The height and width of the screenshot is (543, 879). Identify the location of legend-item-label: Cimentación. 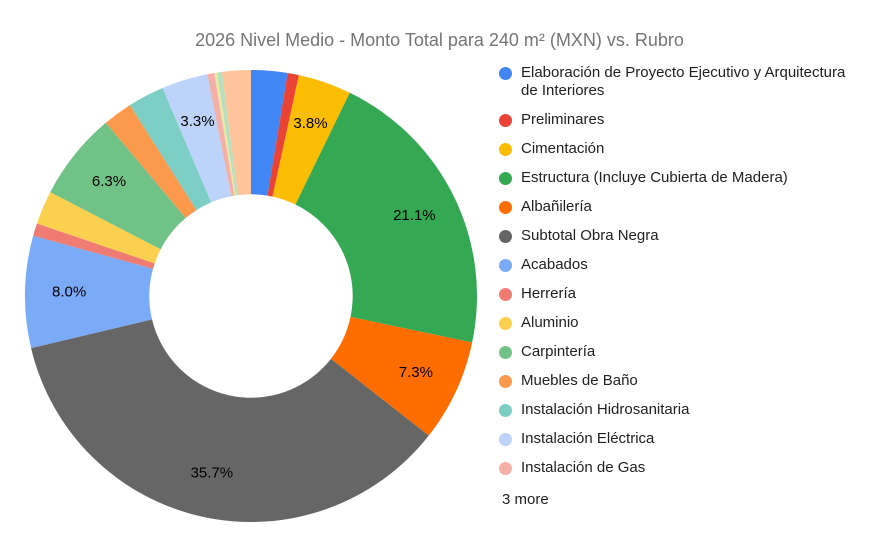
(563, 148).